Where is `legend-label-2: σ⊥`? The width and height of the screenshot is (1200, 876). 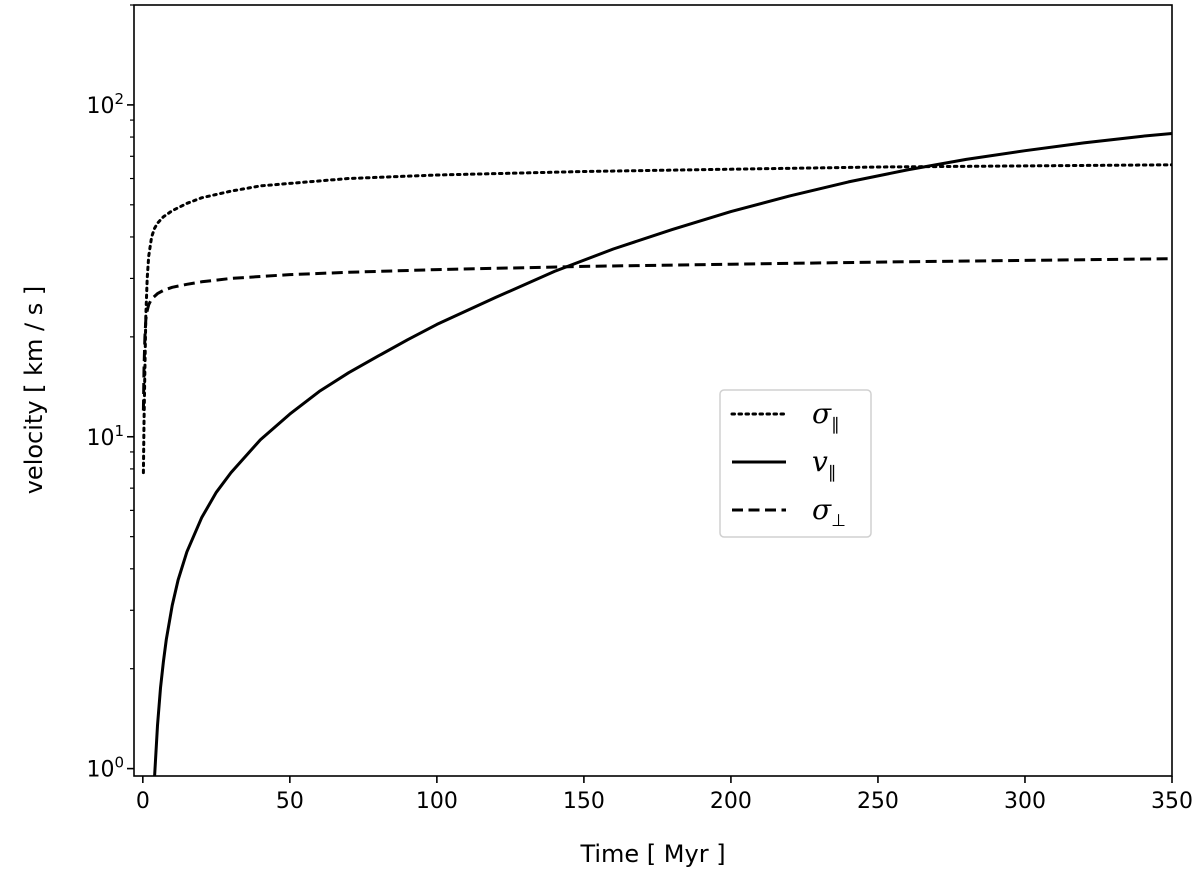
legend-label-2: σ⊥ is located at coordinates (829, 512).